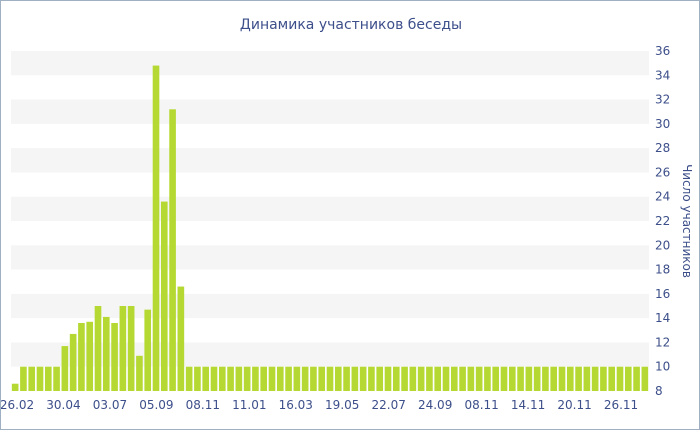 The height and width of the screenshot is (431, 700). What do you see at coordinates (687, 221) in the screenshot?
I see `y-axis-title: Число участников` at bounding box center [687, 221].